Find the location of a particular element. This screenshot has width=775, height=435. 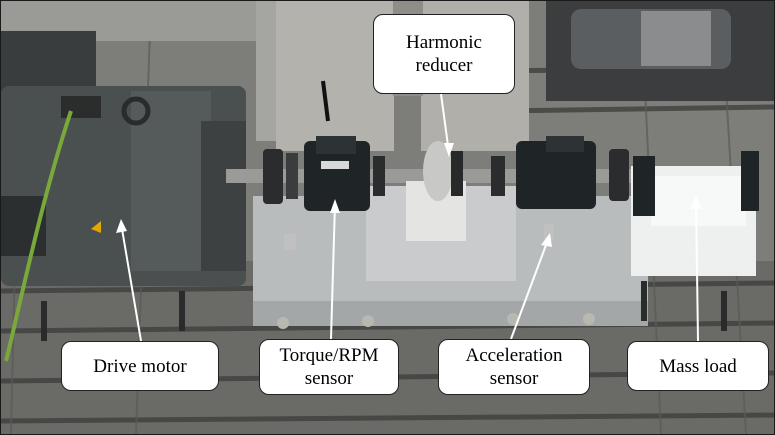

torque-sensor is located at coordinates (337, 173).